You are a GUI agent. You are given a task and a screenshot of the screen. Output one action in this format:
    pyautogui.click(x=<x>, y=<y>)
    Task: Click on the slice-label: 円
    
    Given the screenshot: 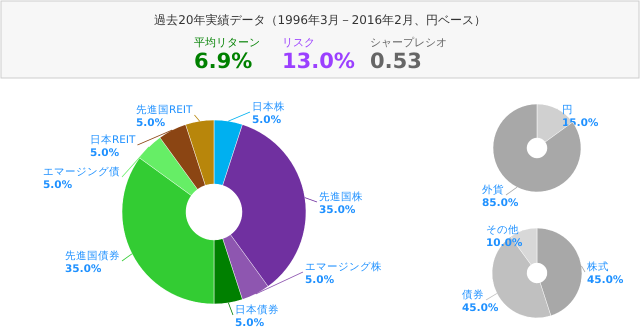 What is the action you would take?
    pyautogui.click(x=567, y=110)
    